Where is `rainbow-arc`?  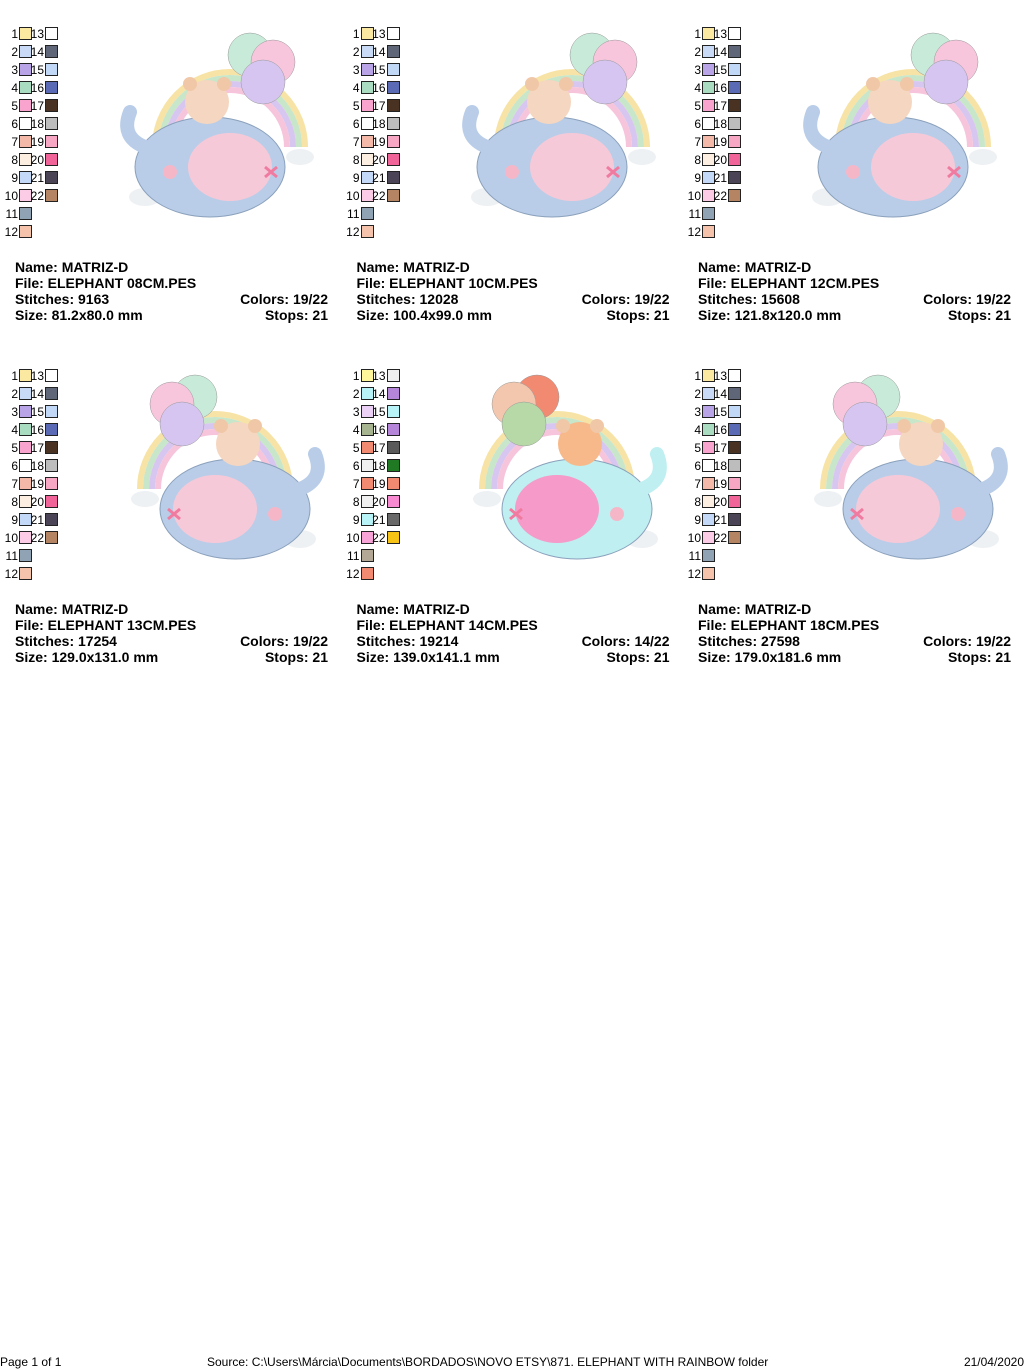 rainbow-arc is located at coordinates (230, 111).